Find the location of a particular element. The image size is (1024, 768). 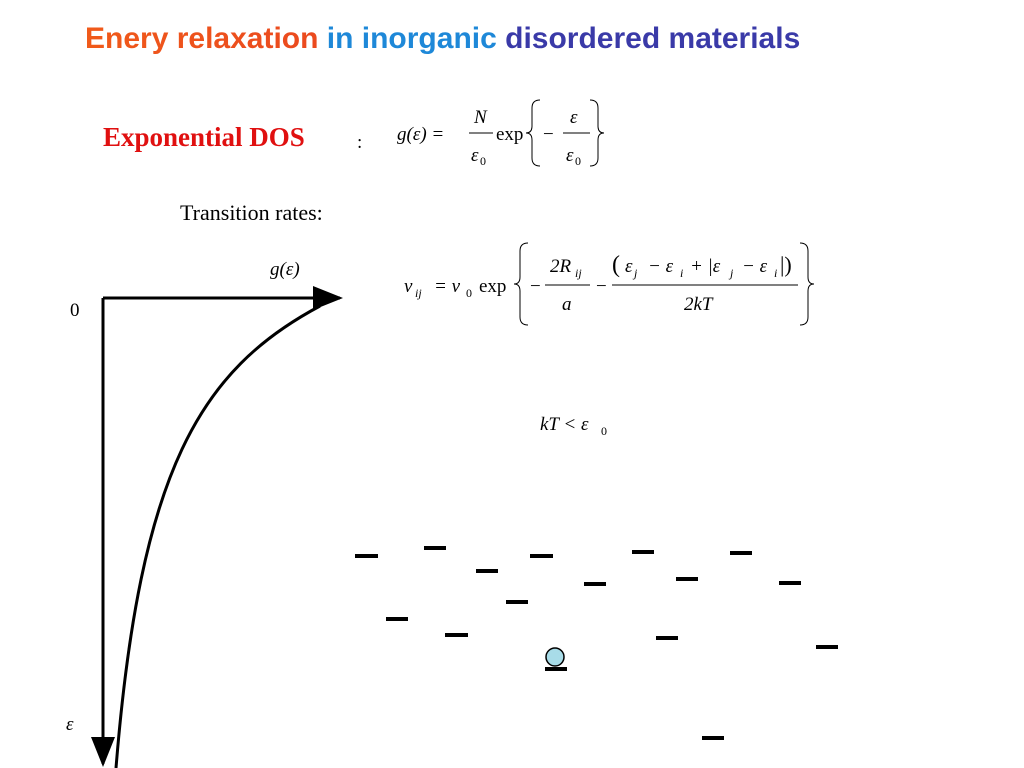

formula-text: N is located at coordinates (480, 117).